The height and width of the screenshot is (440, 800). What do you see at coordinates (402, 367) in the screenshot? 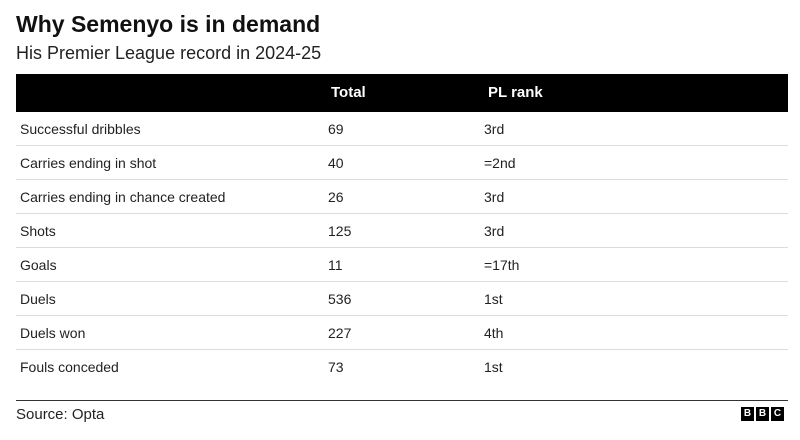
I see `table-row: Fouls conceded 73 1st` at bounding box center [402, 367].